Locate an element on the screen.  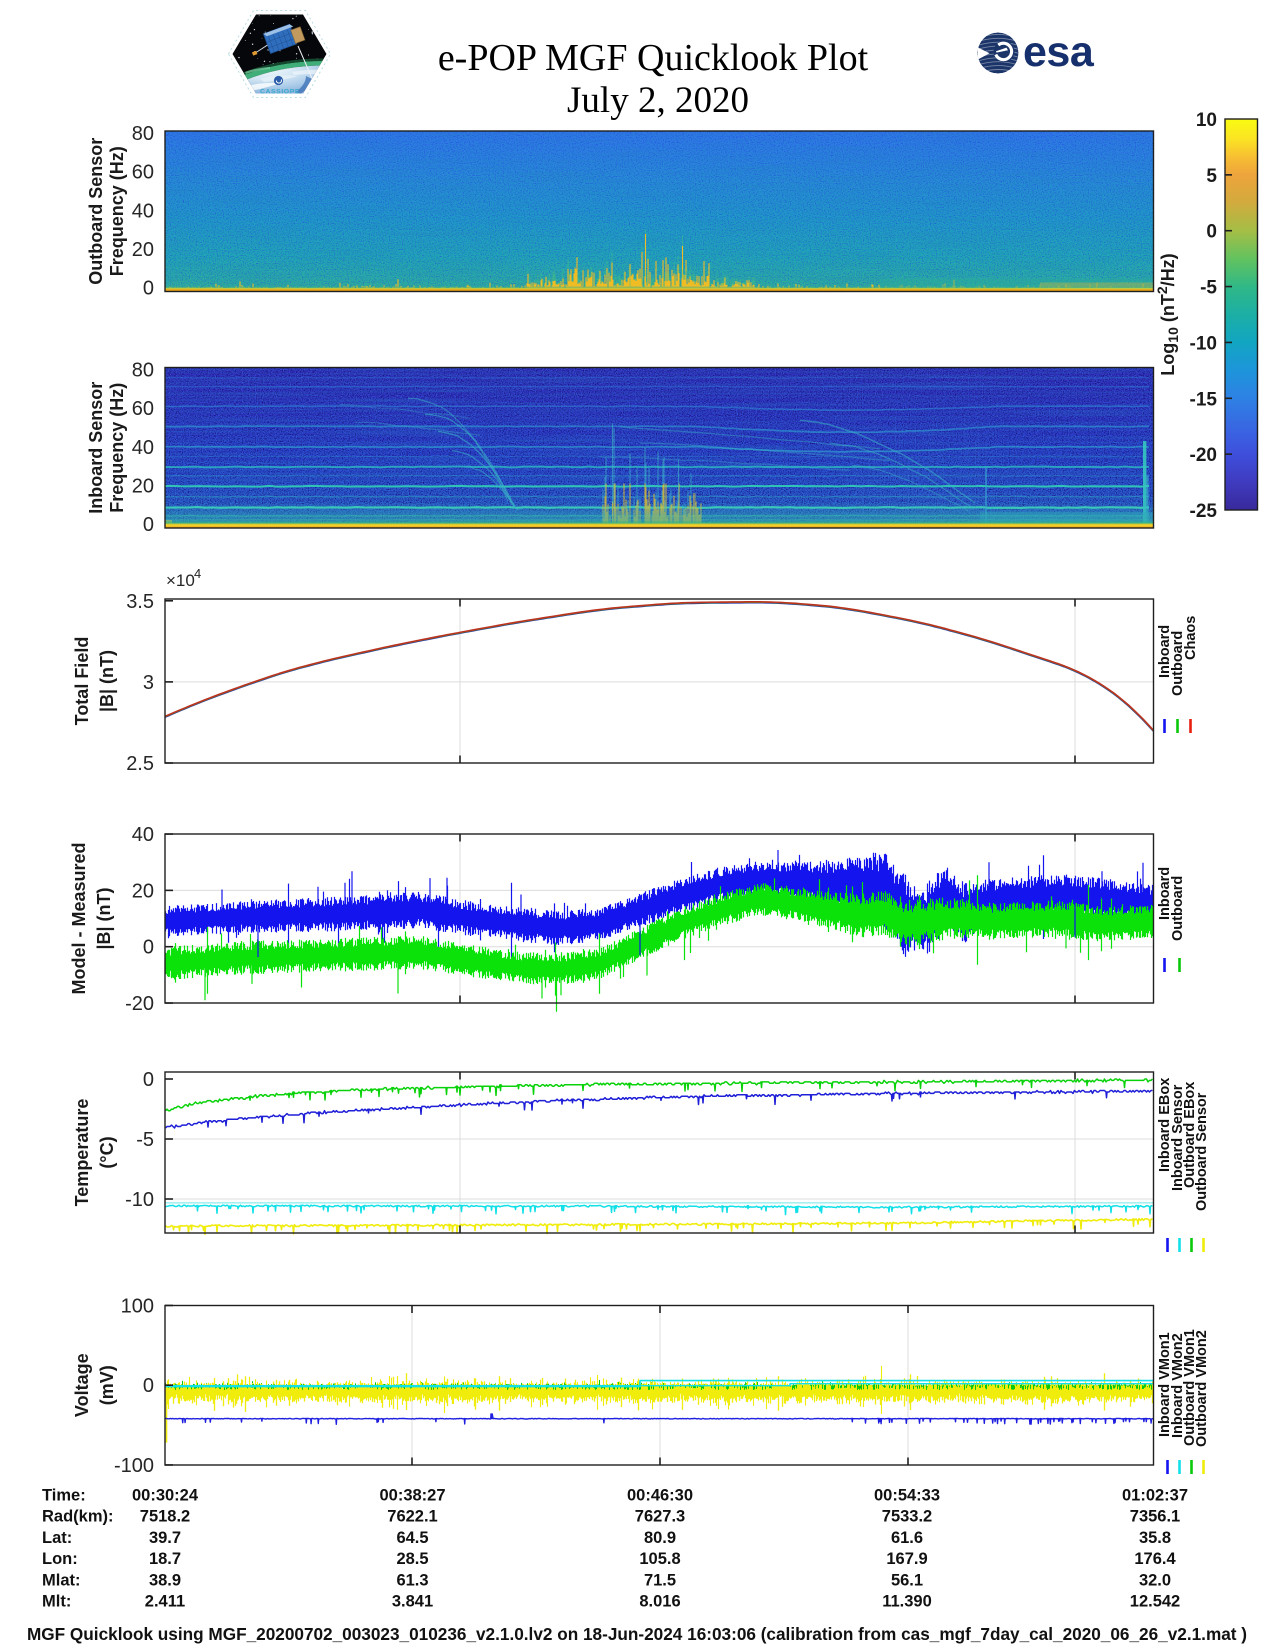
svg-text: 8.016 is located at coordinates (659, 1602).